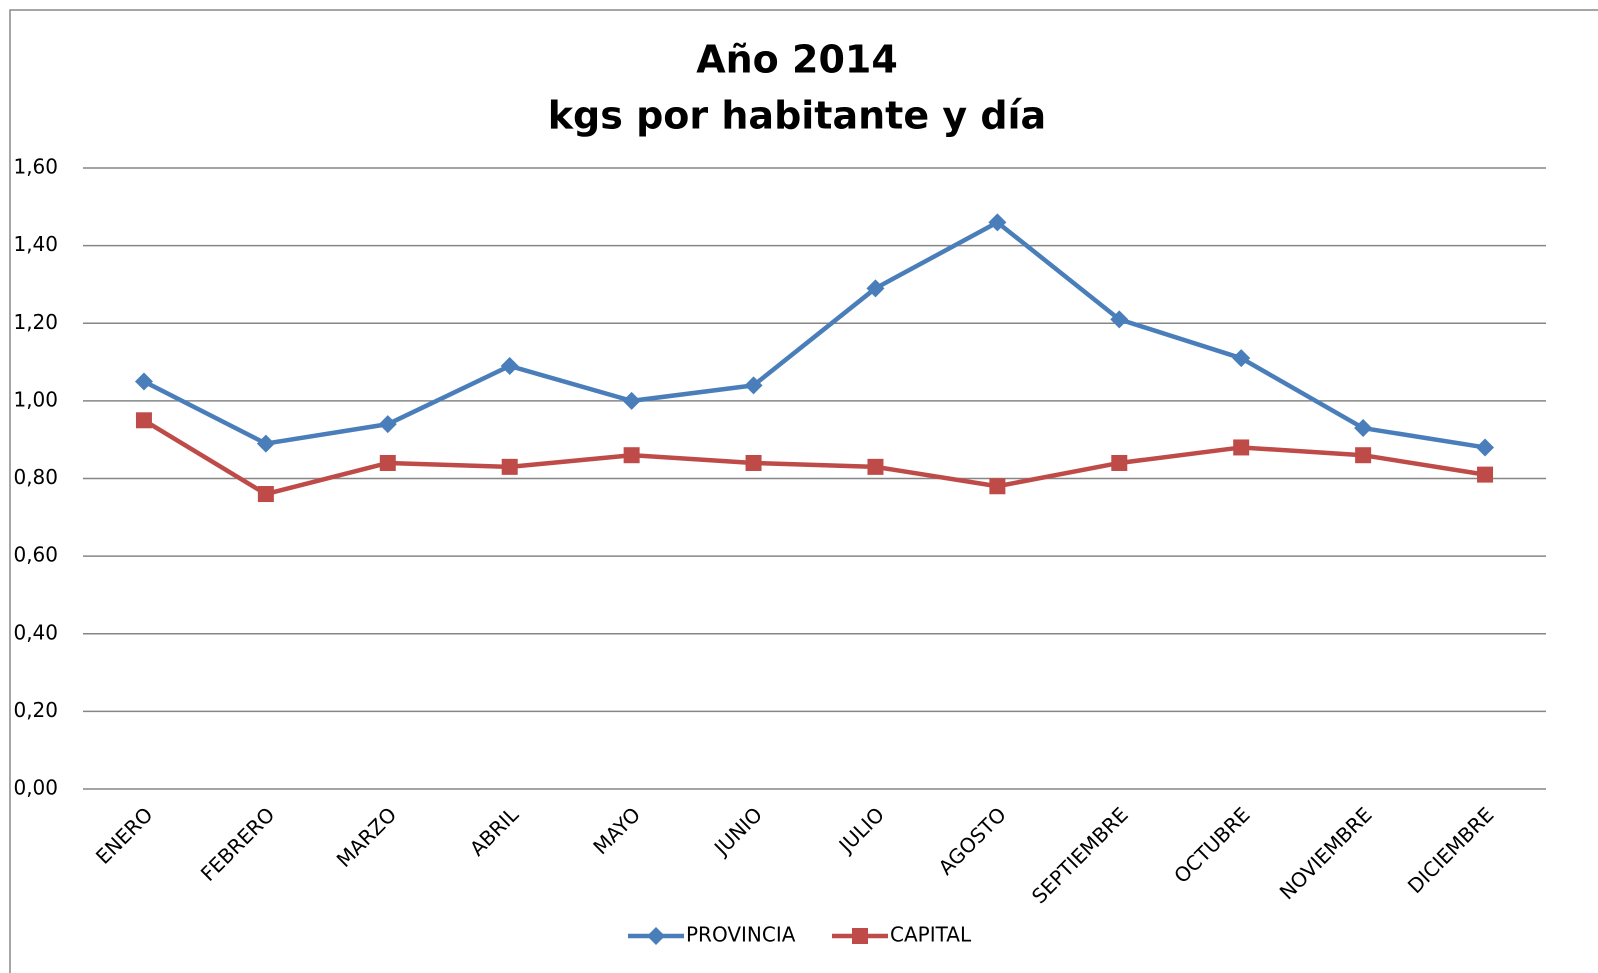 The height and width of the screenshot is (973, 1598). What do you see at coordinates (35, 555) in the screenshot?
I see `y-tick-label: 0,60` at bounding box center [35, 555].